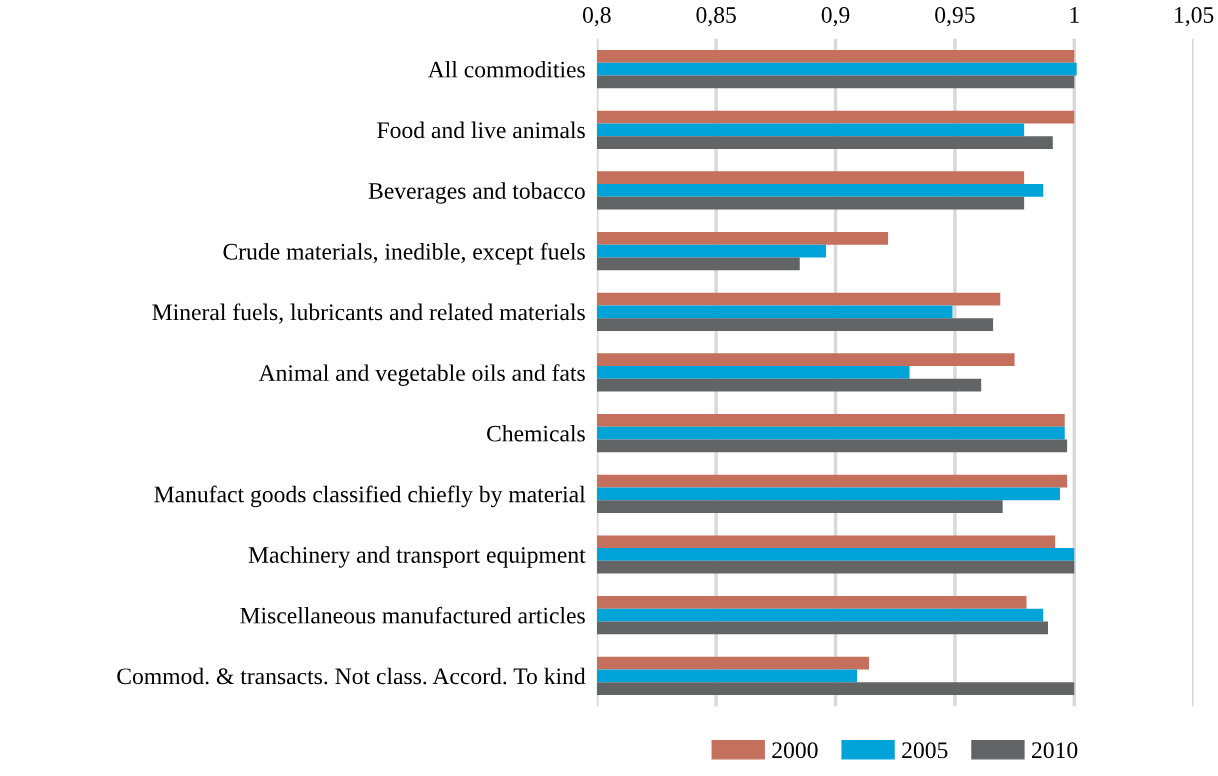  I want to click on y-tick-label: Manufact goods classified chiefly by material, so click(370, 496).